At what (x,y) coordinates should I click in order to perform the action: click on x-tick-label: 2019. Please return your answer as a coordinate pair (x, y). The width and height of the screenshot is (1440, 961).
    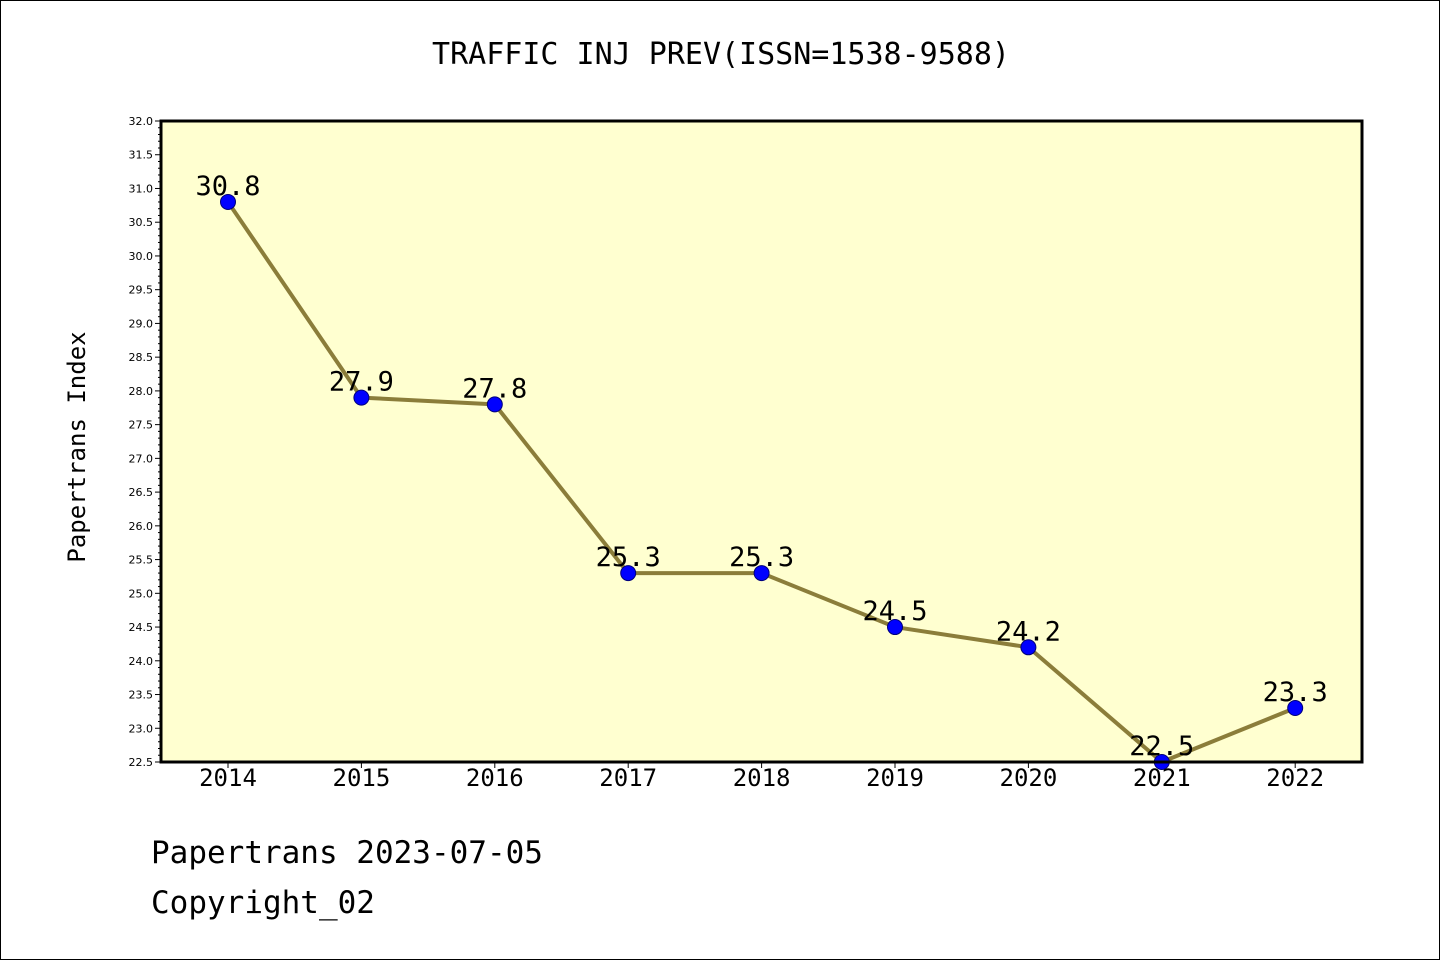
    Looking at the image, I should click on (895, 778).